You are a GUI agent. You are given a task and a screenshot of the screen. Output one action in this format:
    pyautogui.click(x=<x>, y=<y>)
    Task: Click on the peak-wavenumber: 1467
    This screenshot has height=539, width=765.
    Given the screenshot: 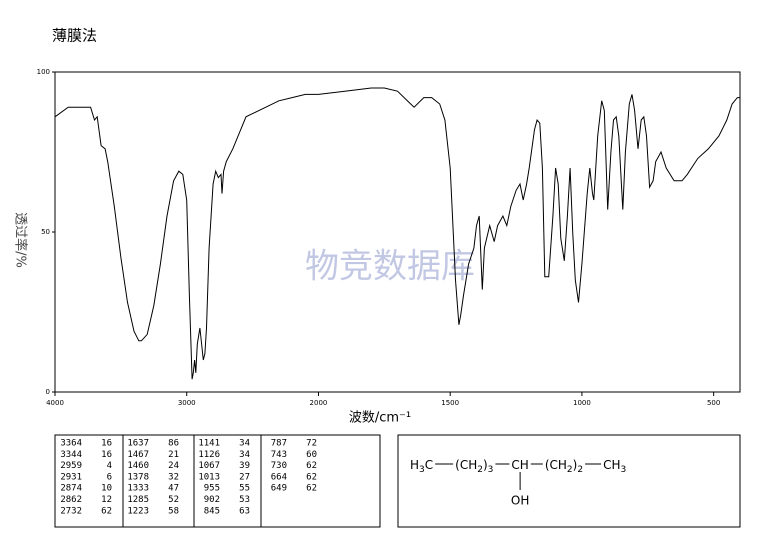 What is the action you would take?
    pyautogui.click(x=138, y=455)
    